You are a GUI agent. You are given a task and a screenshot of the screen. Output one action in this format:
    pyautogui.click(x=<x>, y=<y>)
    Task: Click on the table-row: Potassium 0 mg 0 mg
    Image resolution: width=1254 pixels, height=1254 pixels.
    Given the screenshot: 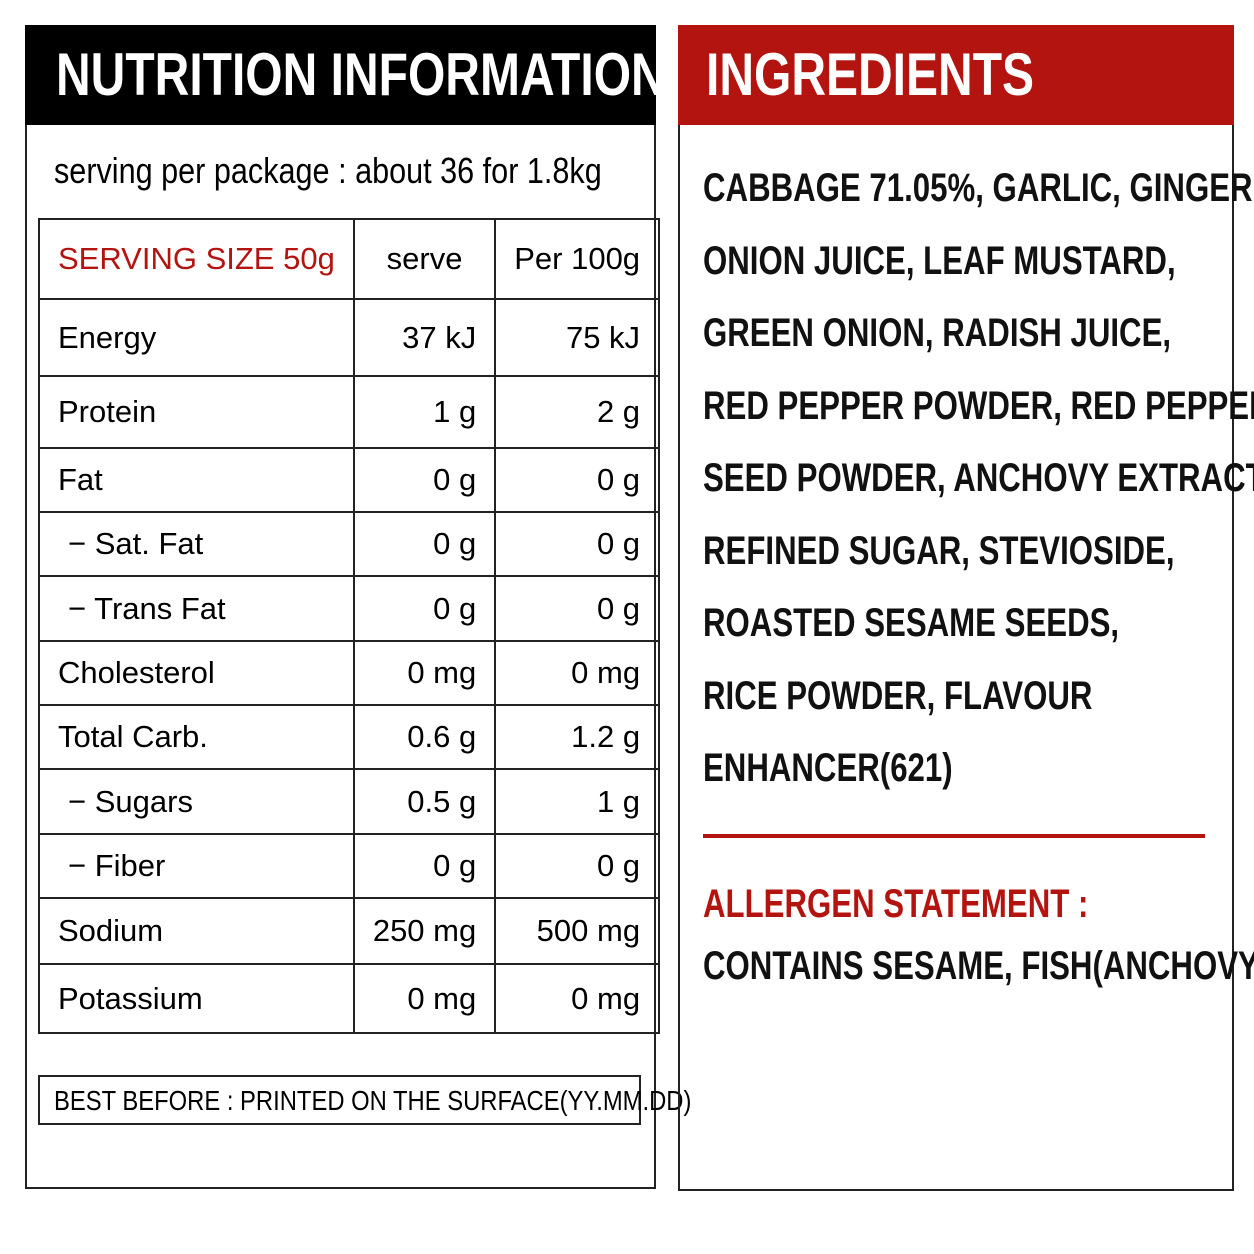 What is the action you would take?
    pyautogui.click(x=349, y=998)
    